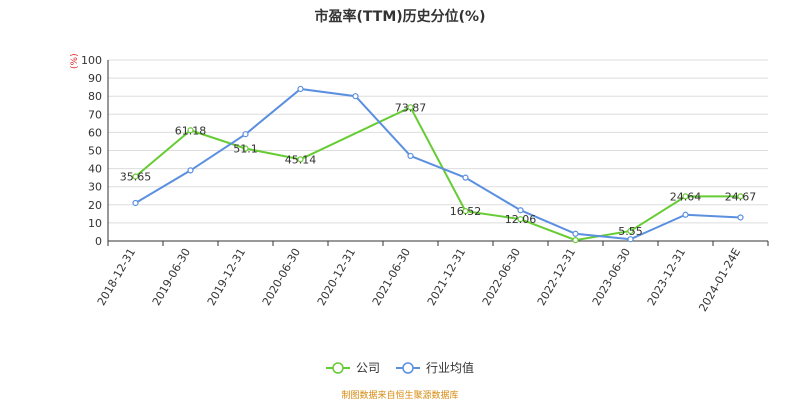 The width and height of the screenshot is (800, 401). I want to click on y-tick-label: 50, so click(95, 151).